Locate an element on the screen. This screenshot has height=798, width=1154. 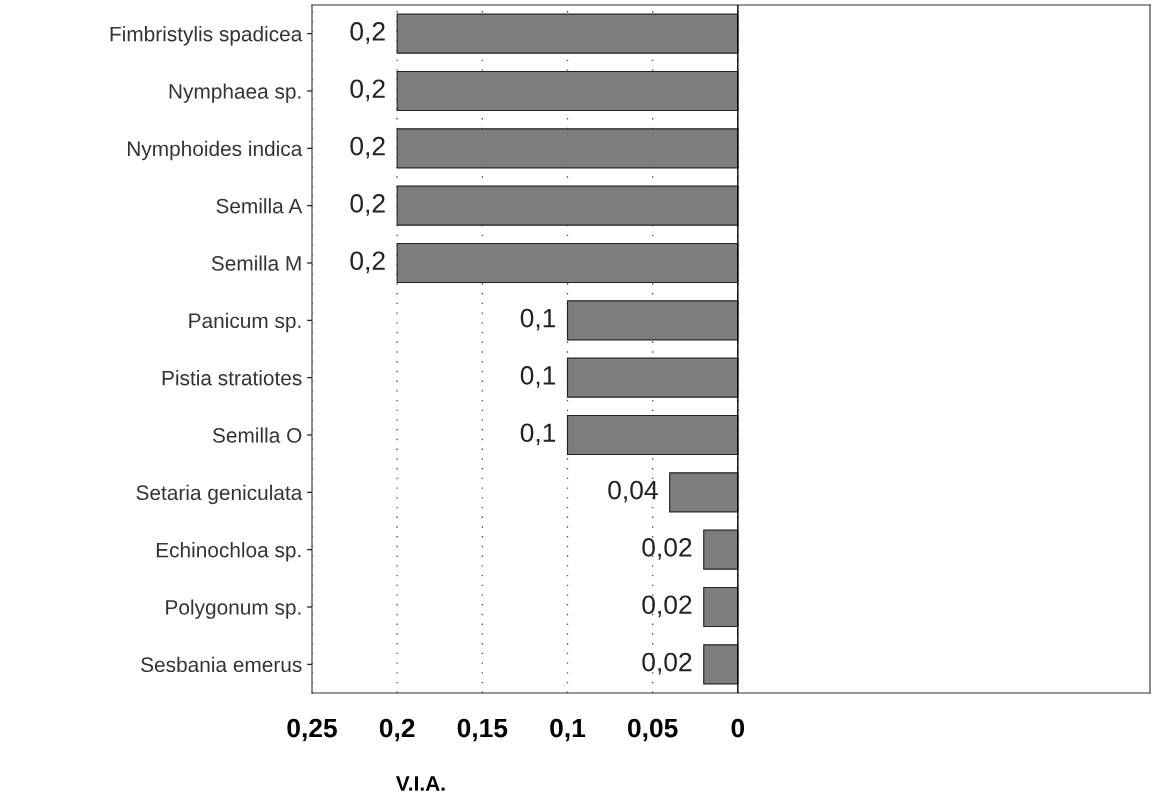
x-tick-label: 0,1 is located at coordinates (568, 730).